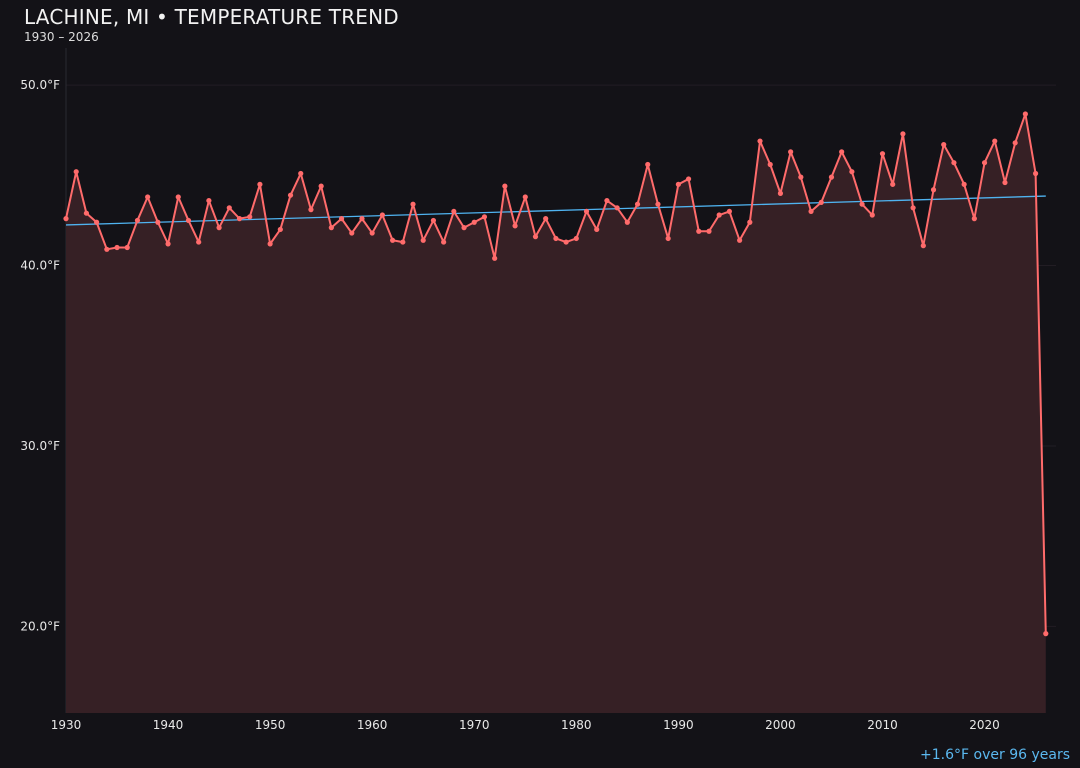 This screenshot has height=768, width=1080. I want to click on y-tick-label: 20.0°F, so click(40, 626).